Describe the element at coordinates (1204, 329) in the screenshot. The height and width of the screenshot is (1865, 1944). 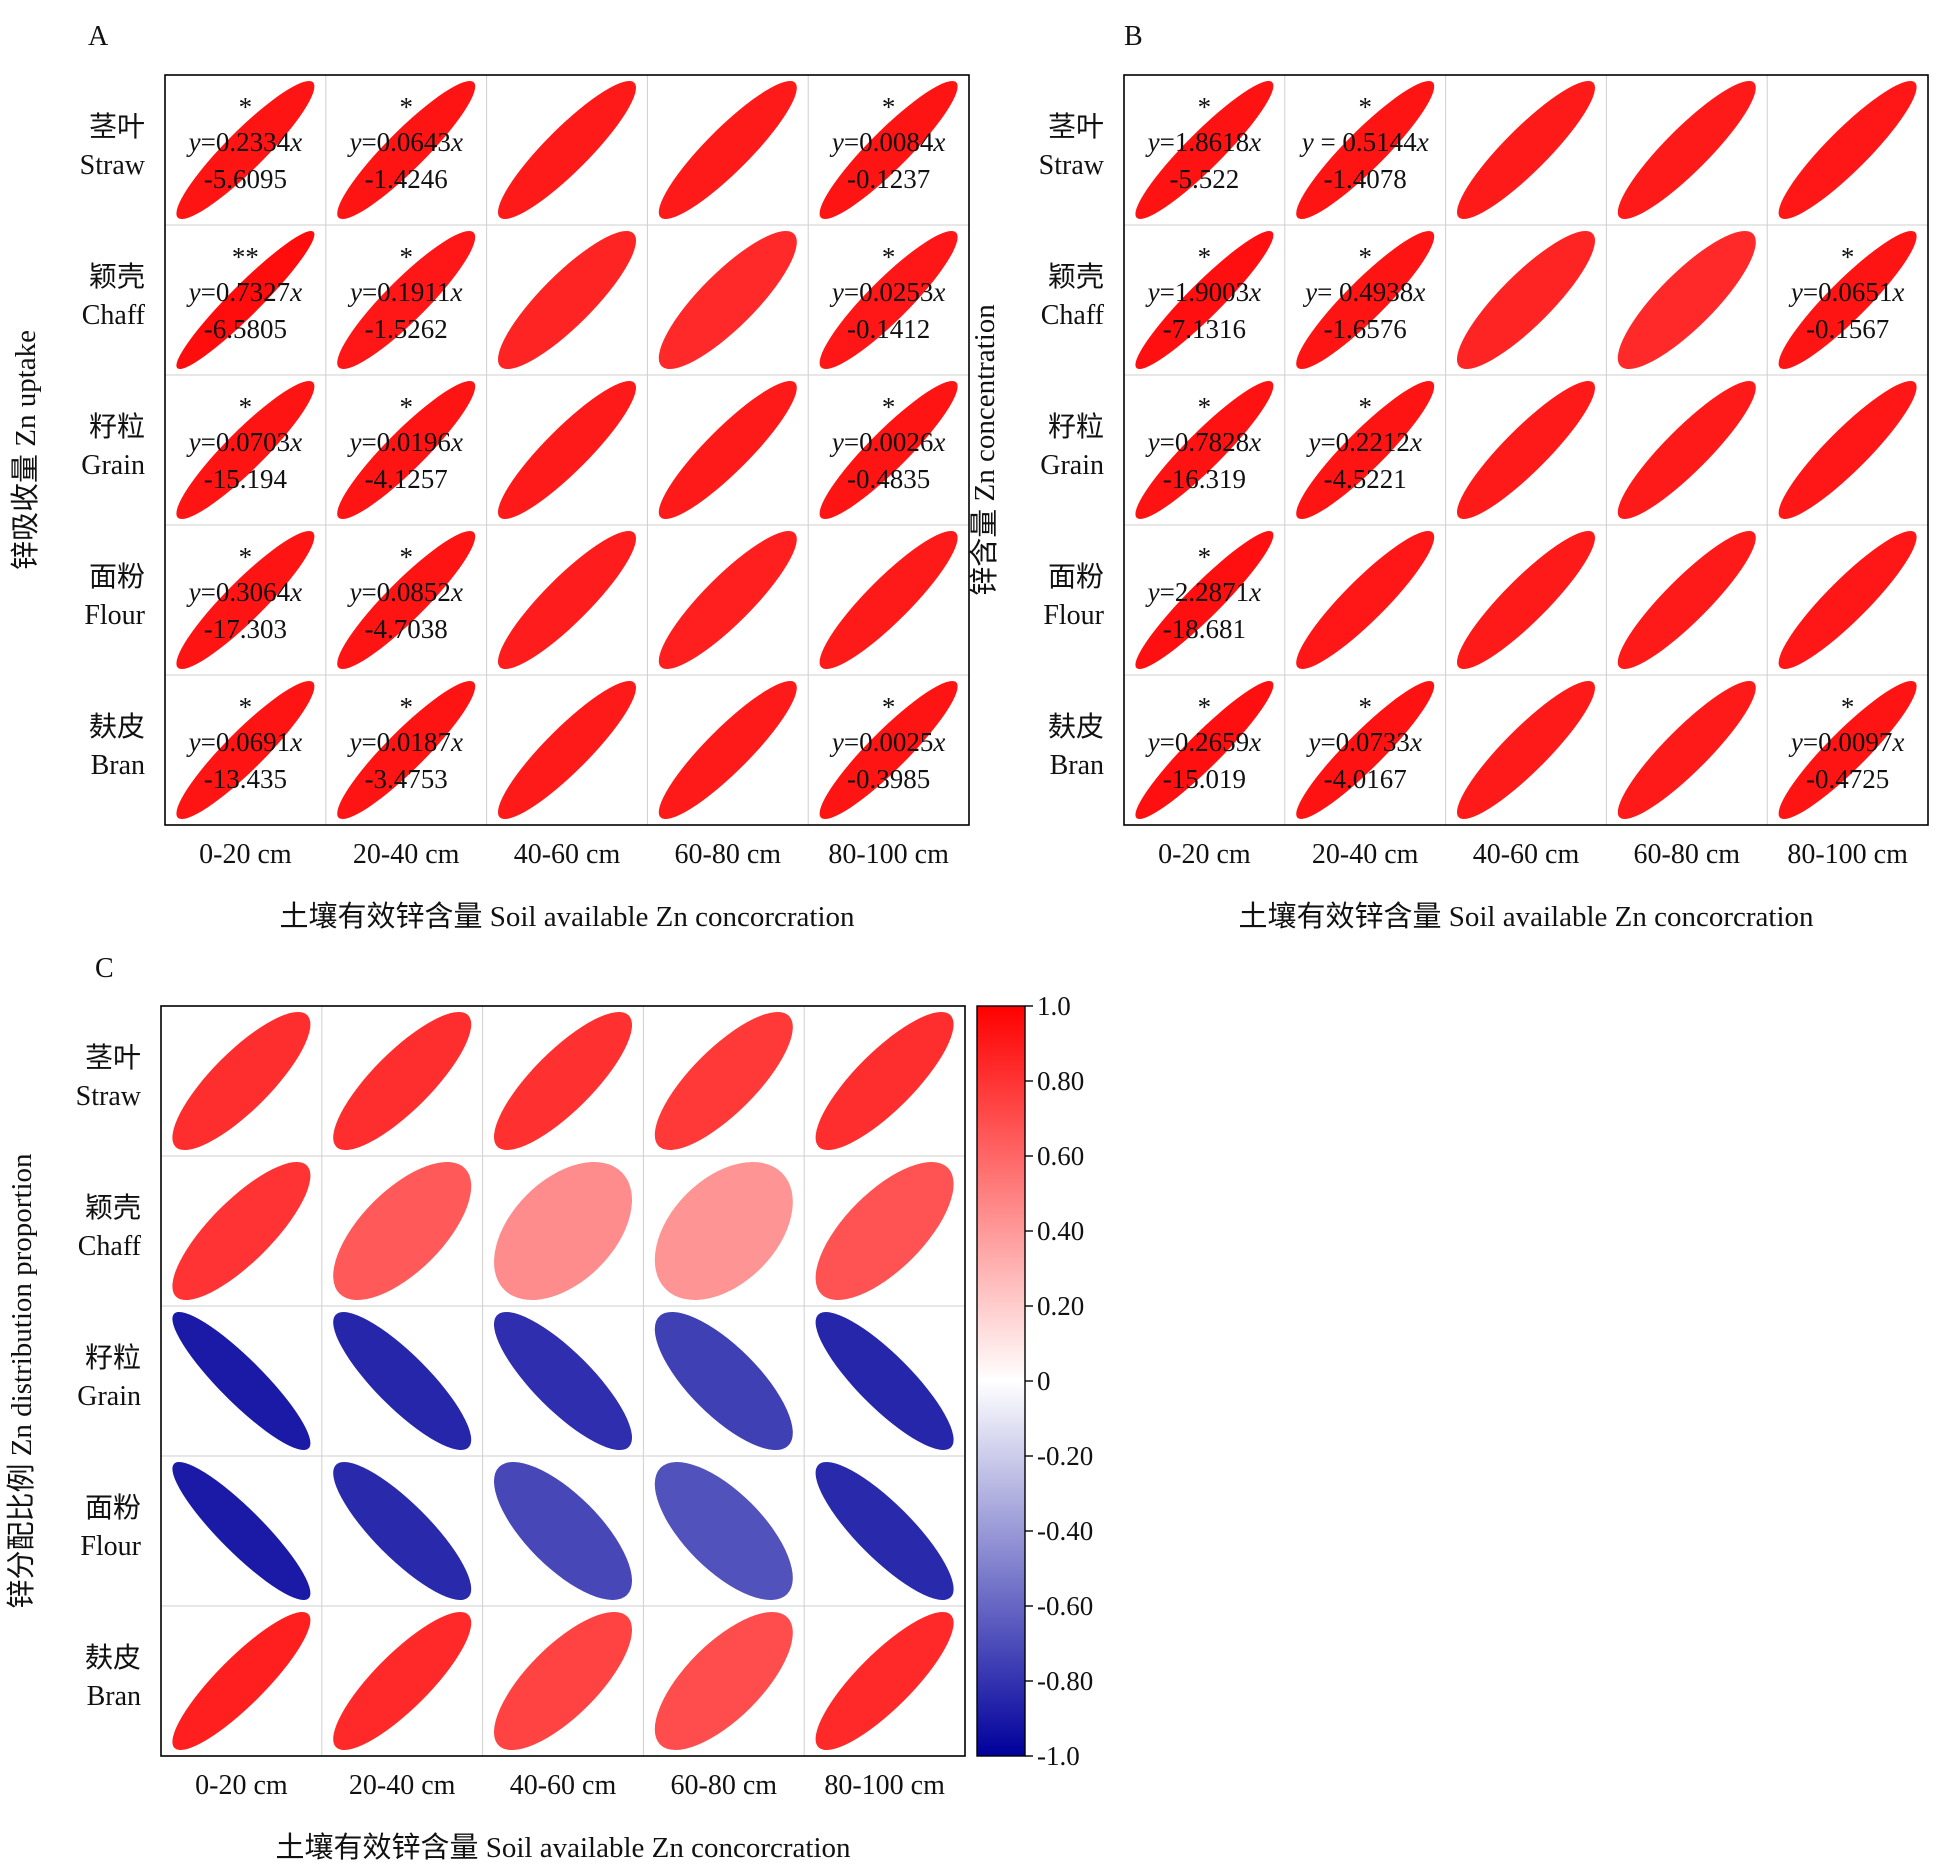
I see `regression-intercept: -7.1316` at that location.